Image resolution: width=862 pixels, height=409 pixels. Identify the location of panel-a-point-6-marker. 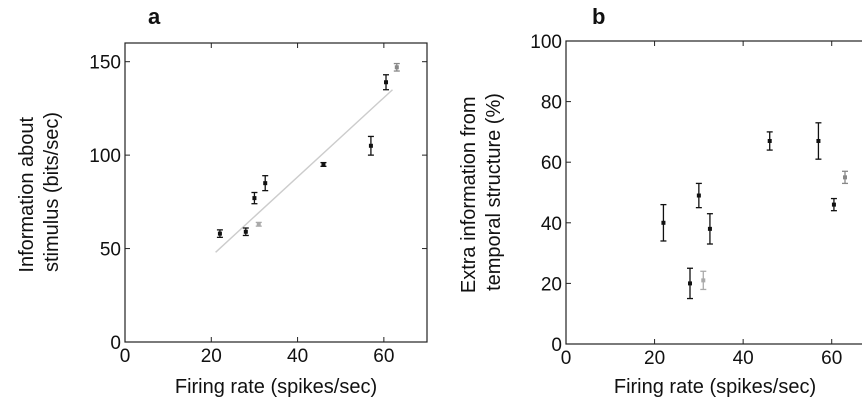
(370, 145).